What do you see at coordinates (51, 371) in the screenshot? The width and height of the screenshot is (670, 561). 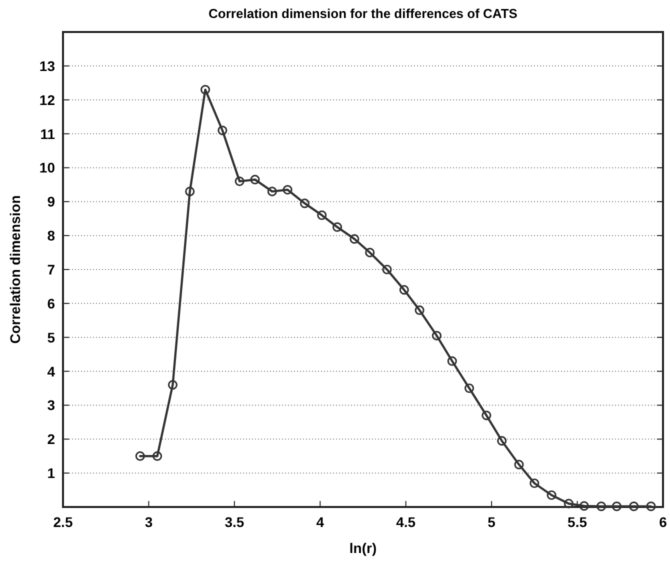 I see `y-tick-label: 4` at bounding box center [51, 371].